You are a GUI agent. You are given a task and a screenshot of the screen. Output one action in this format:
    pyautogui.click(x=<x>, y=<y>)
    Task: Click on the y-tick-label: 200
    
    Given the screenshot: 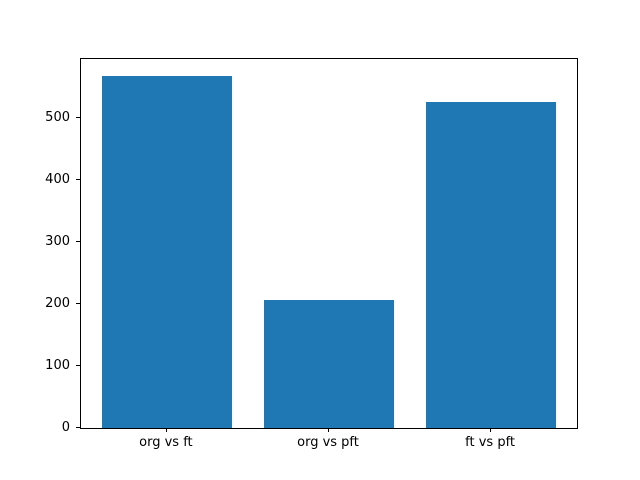 What is the action you would take?
    pyautogui.click(x=57, y=303)
    